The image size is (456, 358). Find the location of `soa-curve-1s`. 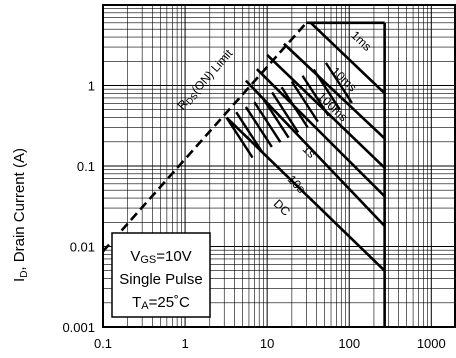

soa-curve-1s is located at coordinates (320, 133).